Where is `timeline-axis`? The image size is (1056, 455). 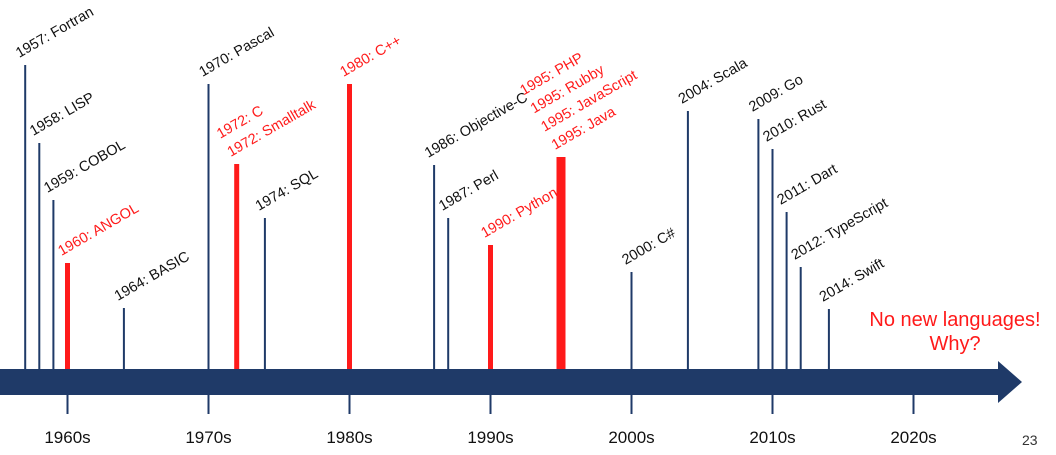 timeline-axis is located at coordinates (511, 382).